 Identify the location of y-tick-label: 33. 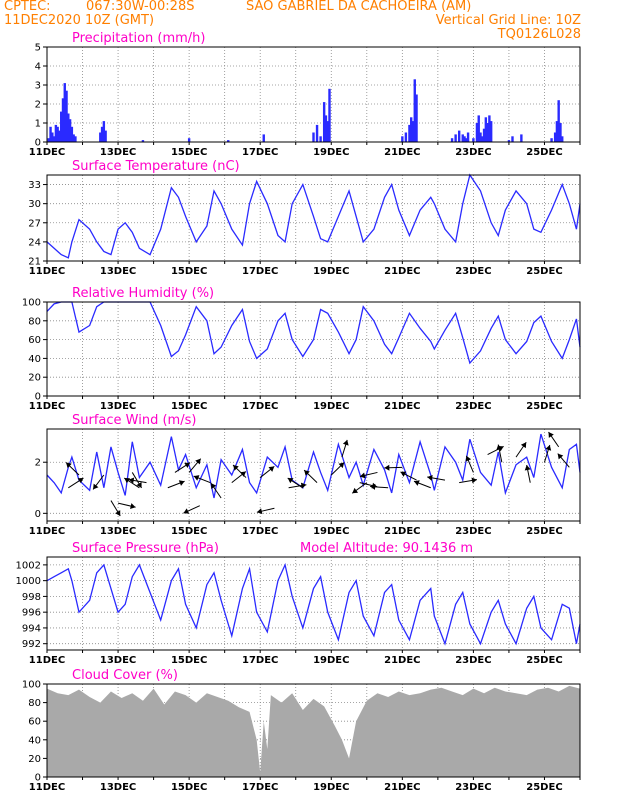
(34, 185).